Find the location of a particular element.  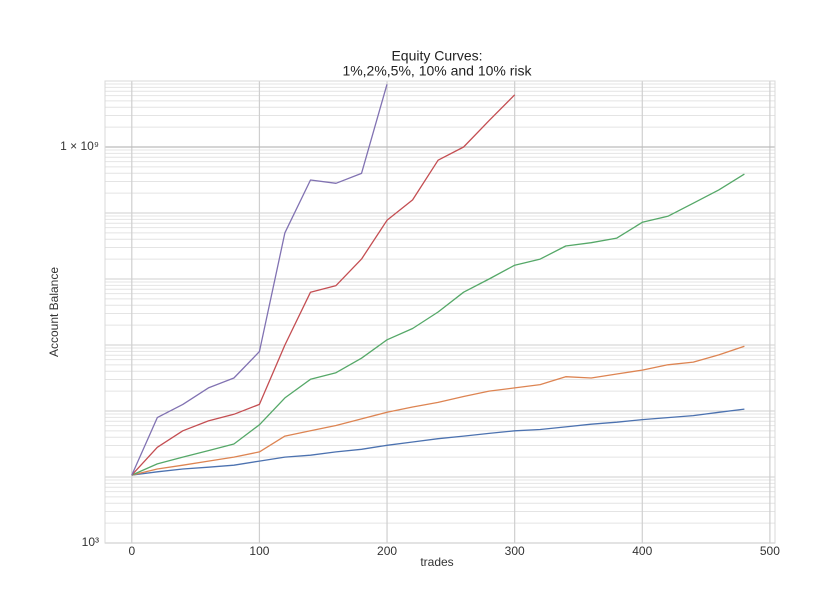

chart-title: Equity Curves: is located at coordinates (436, 56).